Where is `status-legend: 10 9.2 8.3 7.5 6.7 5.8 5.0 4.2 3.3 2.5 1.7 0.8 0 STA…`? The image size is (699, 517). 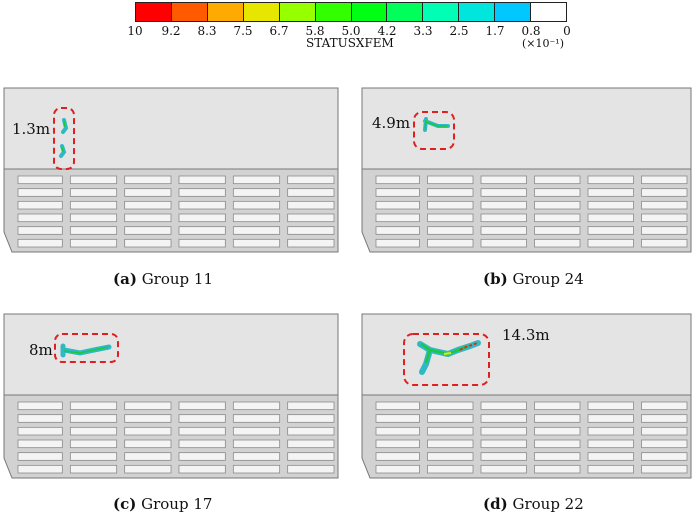 status-legend: 10 9.2 8.3 7.5 6.7 5.8 5.0 4.2 3.3 2.5 1.7 0.8 0 STA… is located at coordinates (349, 28).